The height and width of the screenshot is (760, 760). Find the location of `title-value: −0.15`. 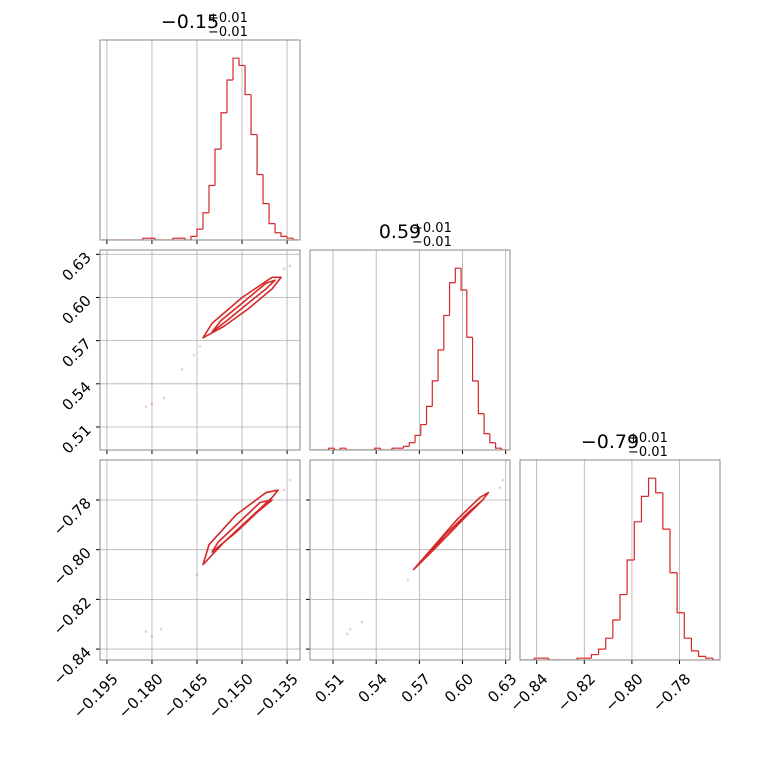

title-value: −0.15 is located at coordinates (190, 22).